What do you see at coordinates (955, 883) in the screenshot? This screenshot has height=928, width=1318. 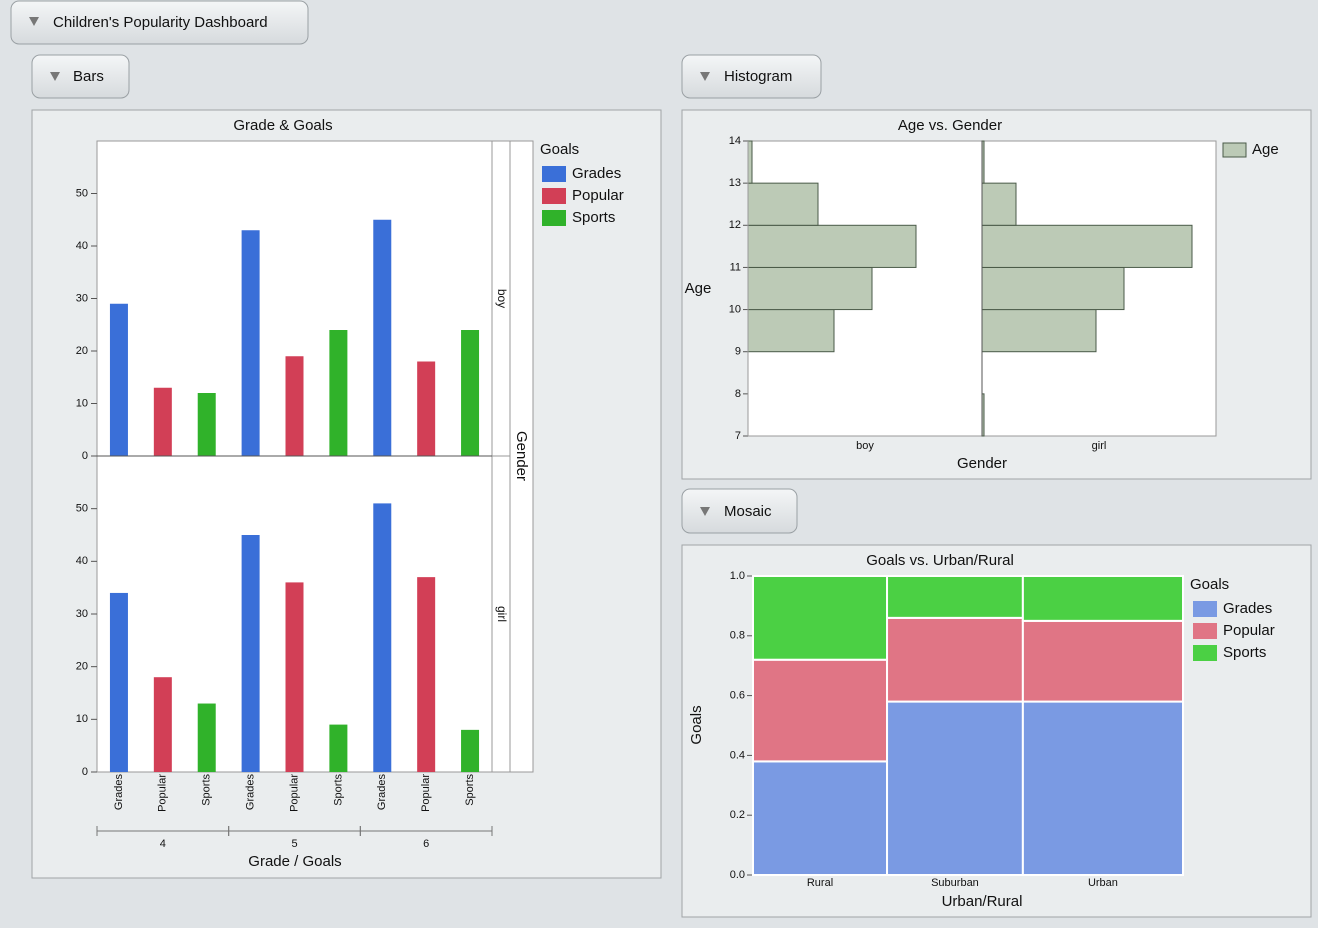 I see `x-tick-label: Suburban` at bounding box center [955, 883].